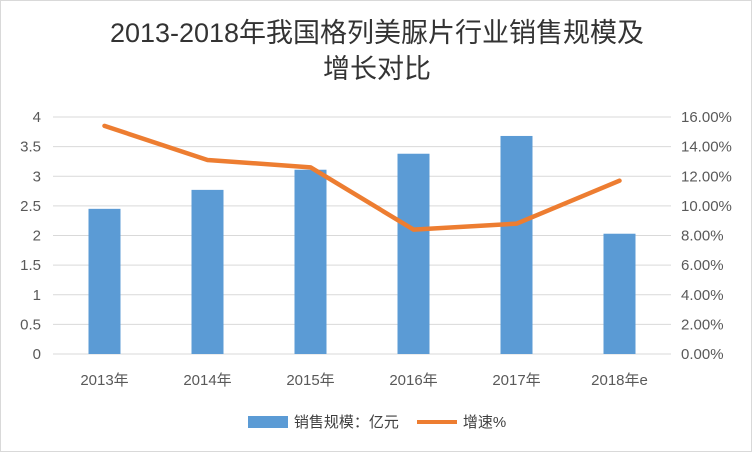 This screenshot has width=752, height=452. What do you see at coordinates (702, 236) in the screenshot?
I see `right-tick-label: 8.00%` at bounding box center [702, 236].